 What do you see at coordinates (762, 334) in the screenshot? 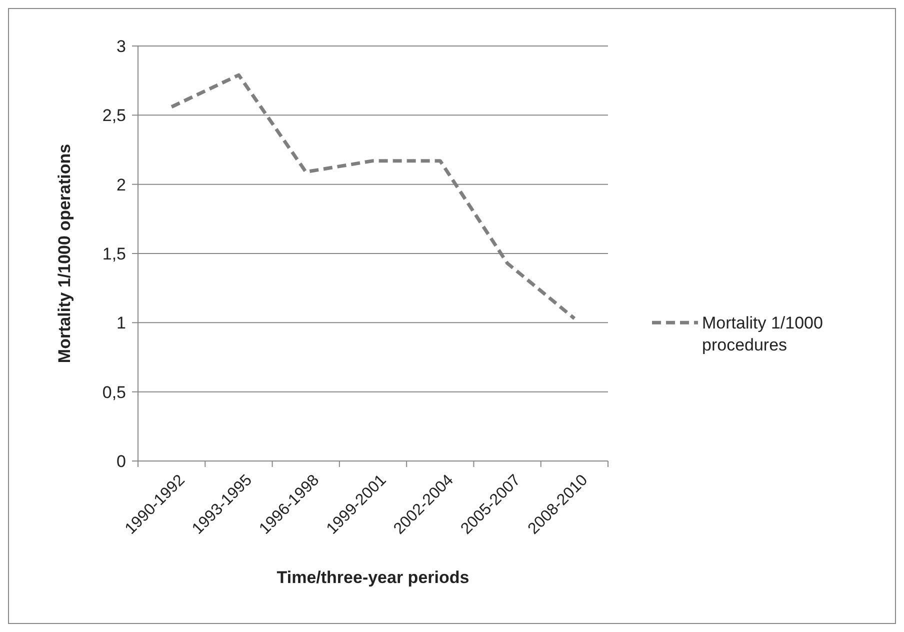
I see `legend-label: Mortality 1/1000 procedures` at bounding box center [762, 334].